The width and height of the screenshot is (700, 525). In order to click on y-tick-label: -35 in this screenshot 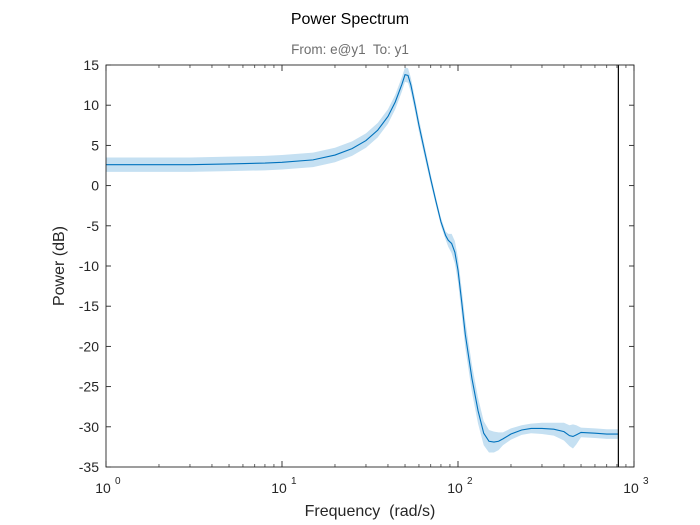, I will do `click(89, 467)`.